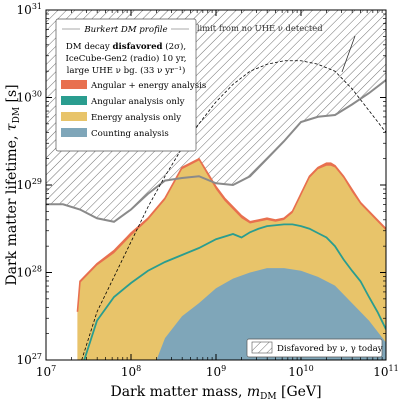  What do you see at coordinates (13, 184) in the screenshot?
I see `y-axis-label: Dark matter lifetime, τDM [s]` at bounding box center [13, 184].